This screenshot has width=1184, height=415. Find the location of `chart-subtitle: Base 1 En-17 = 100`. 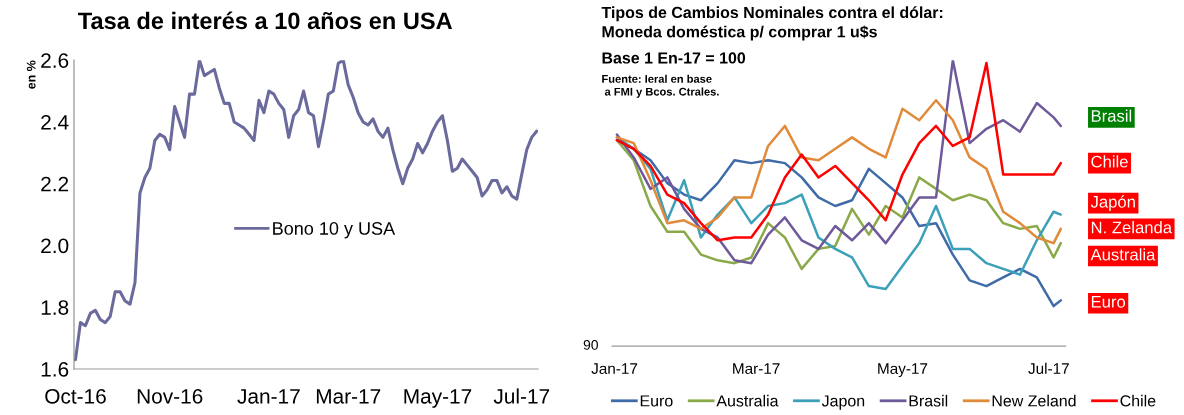

chart-subtitle: Base 1 En-17 = 100 is located at coordinates (674, 58).